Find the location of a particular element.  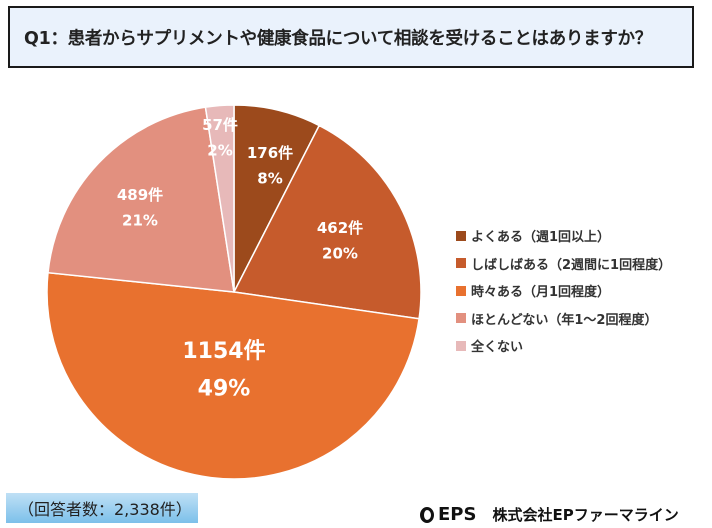

legend-item: しばしばある（2週間に1回程度） is located at coordinates (563, 264).